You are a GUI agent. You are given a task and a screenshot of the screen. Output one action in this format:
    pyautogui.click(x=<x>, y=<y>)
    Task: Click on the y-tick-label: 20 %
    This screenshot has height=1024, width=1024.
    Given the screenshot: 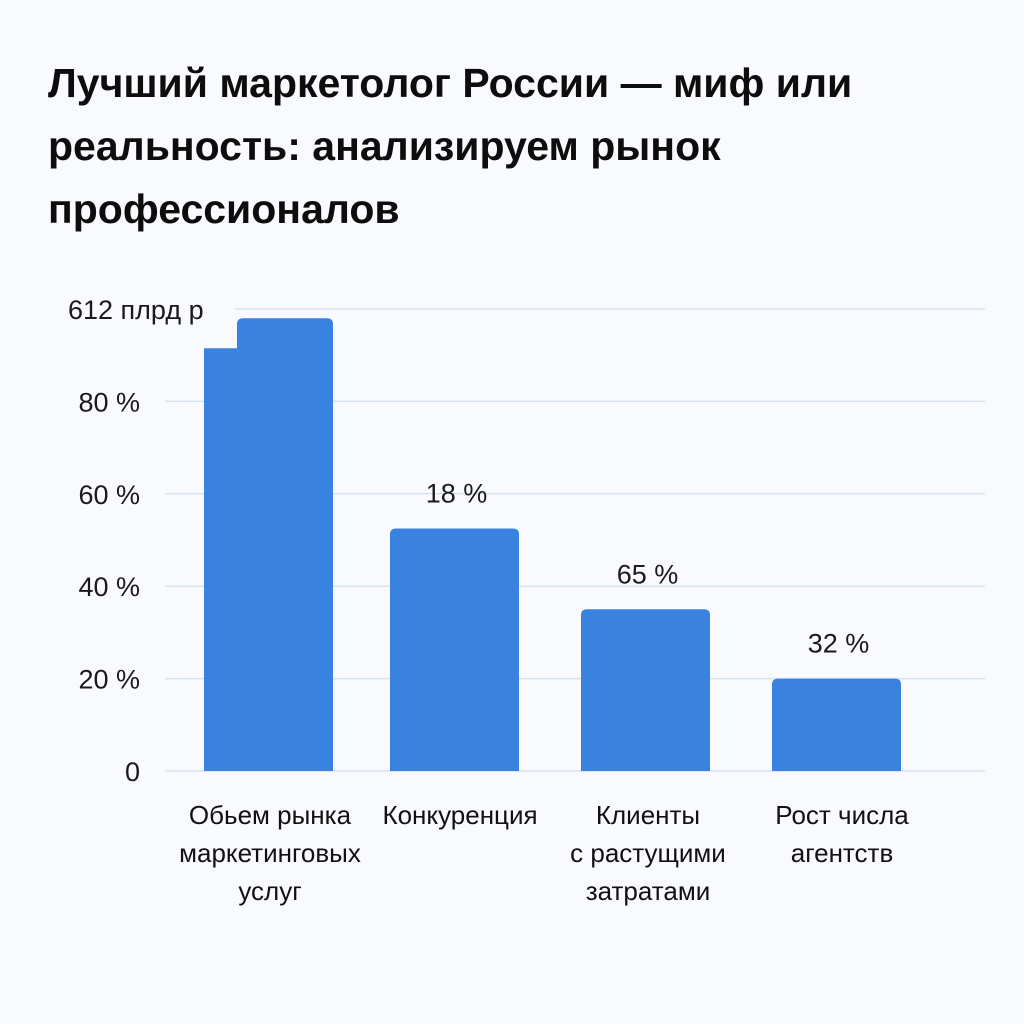 What is the action you would take?
    pyautogui.click(x=109, y=680)
    